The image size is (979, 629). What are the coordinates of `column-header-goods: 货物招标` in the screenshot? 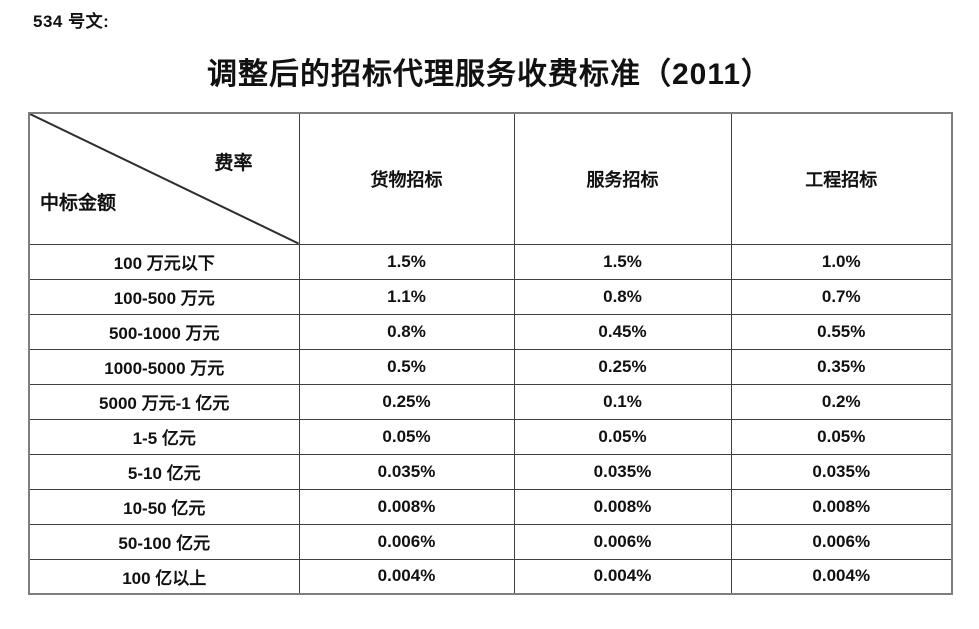 It's located at (406, 178).